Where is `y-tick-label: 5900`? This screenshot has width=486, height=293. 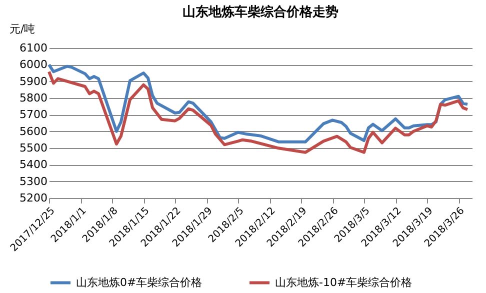
y-tick-label: 5900 is located at coordinates (34, 81).